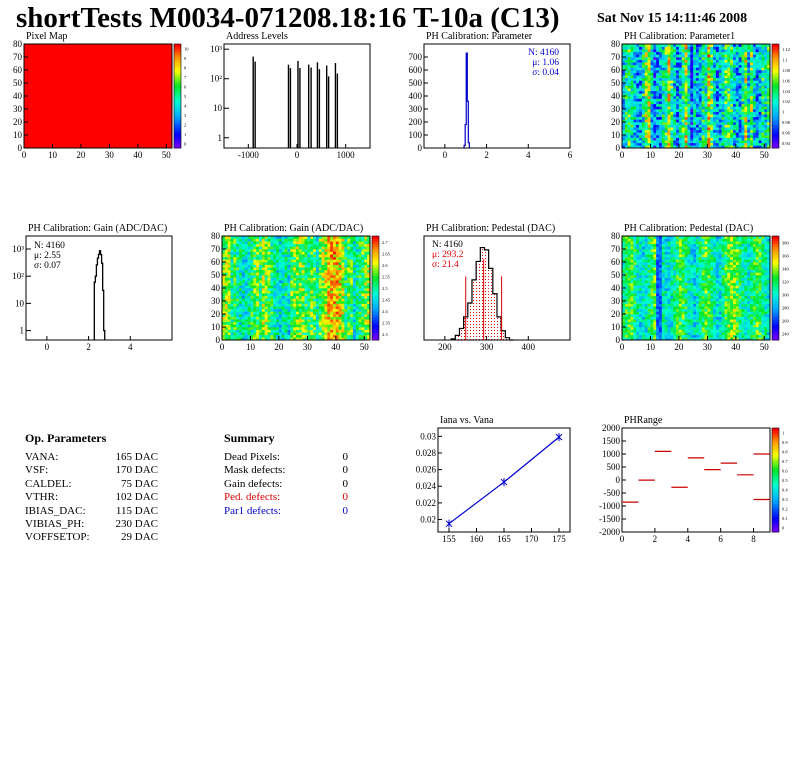 The image size is (796, 772). What do you see at coordinates (445, 347) in the screenshot?
I see `x-tick-label: 200` at bounding box center [445, 347].